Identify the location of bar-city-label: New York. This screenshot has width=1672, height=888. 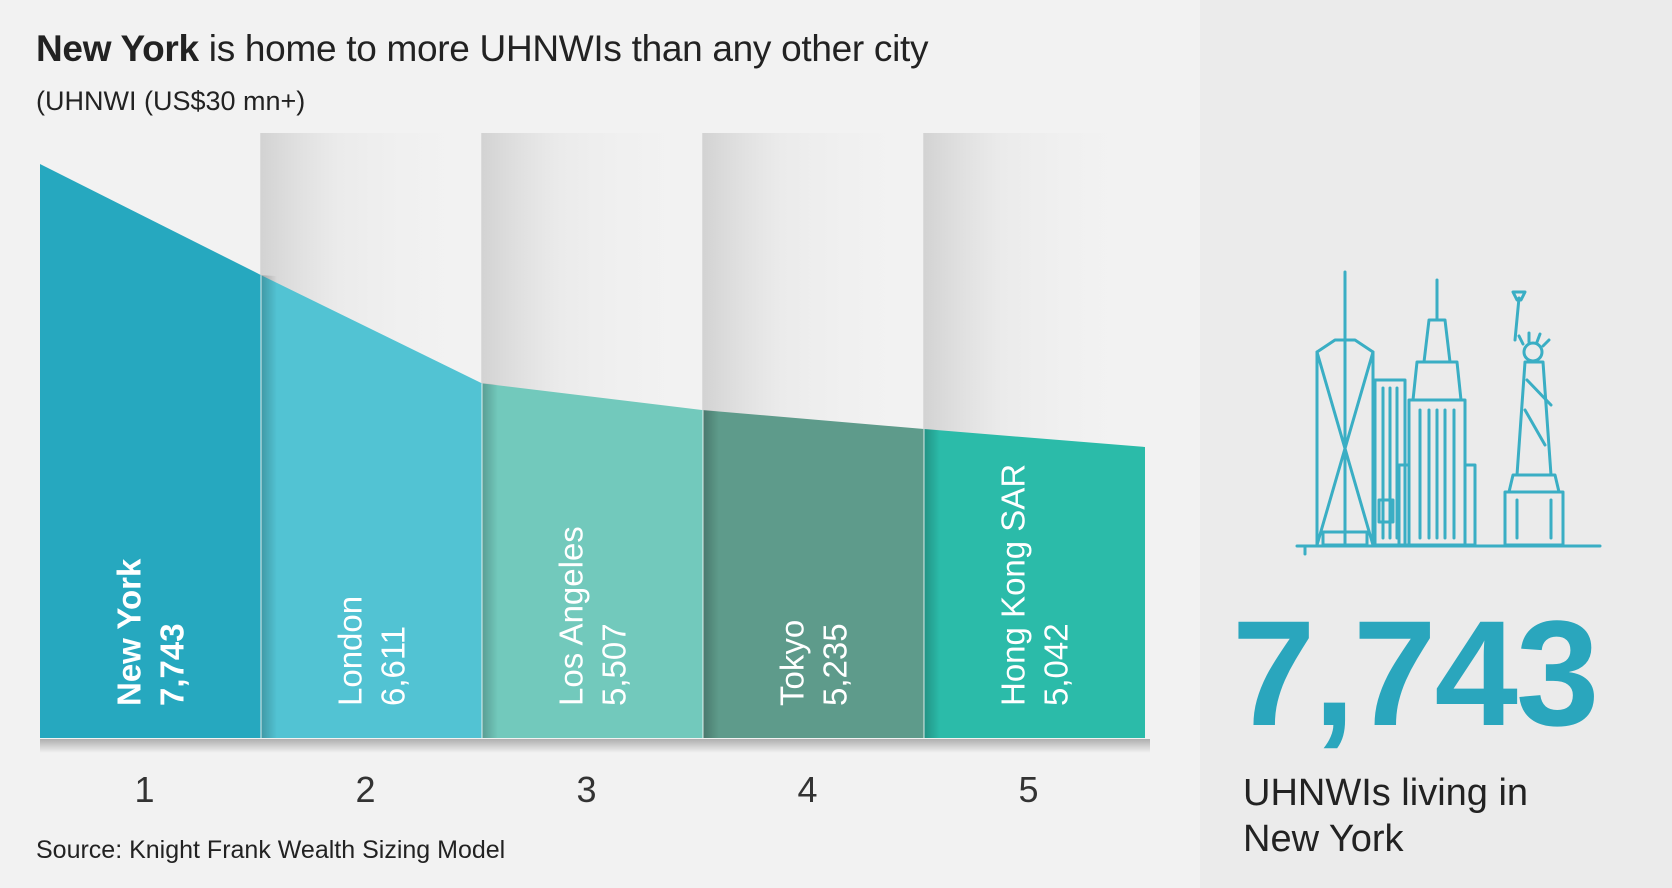
(129, 632).